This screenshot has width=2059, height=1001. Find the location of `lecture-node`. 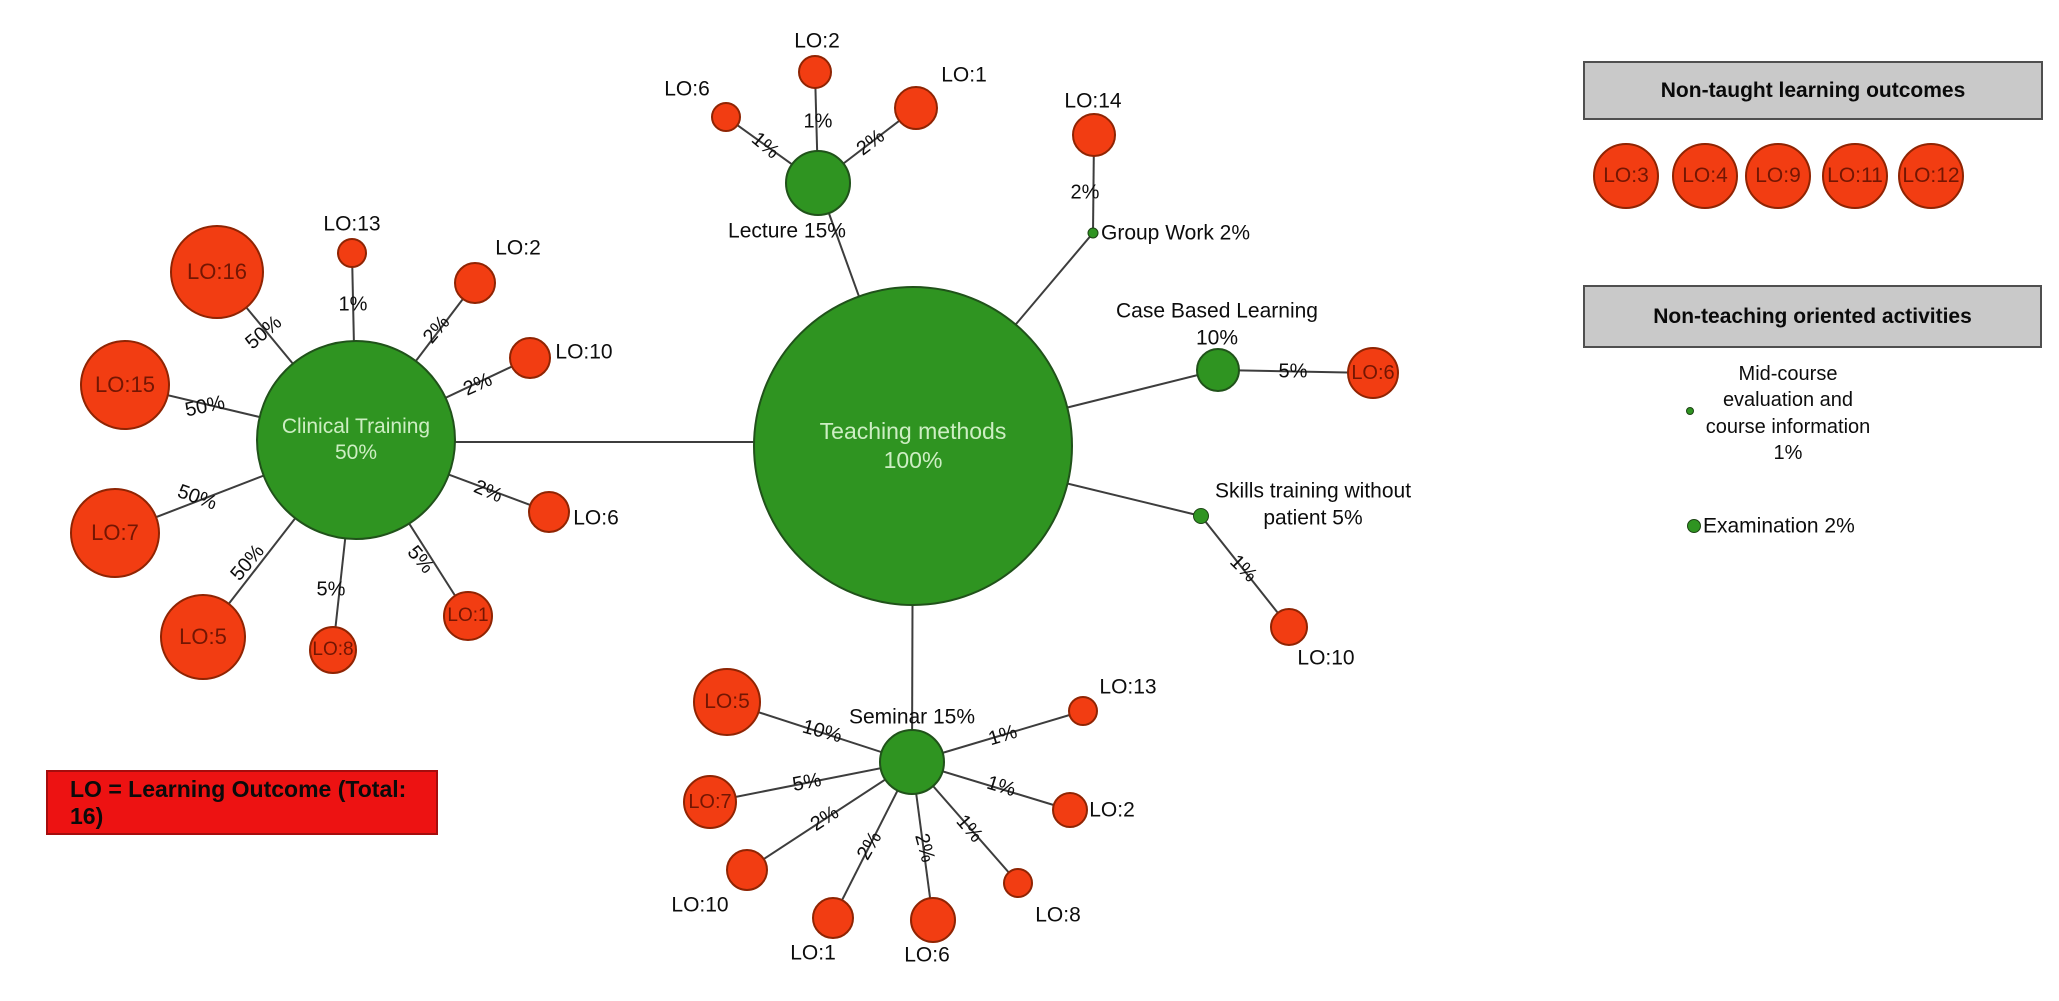

lecture-node is located at coordinates (818, 183).